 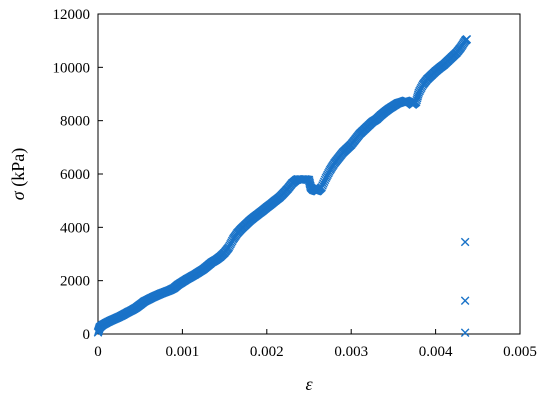 What do you see at coordinates (72, 68) in the screenshot?
I see `y-tick-label: 10000` at bounding box center [72, 68].